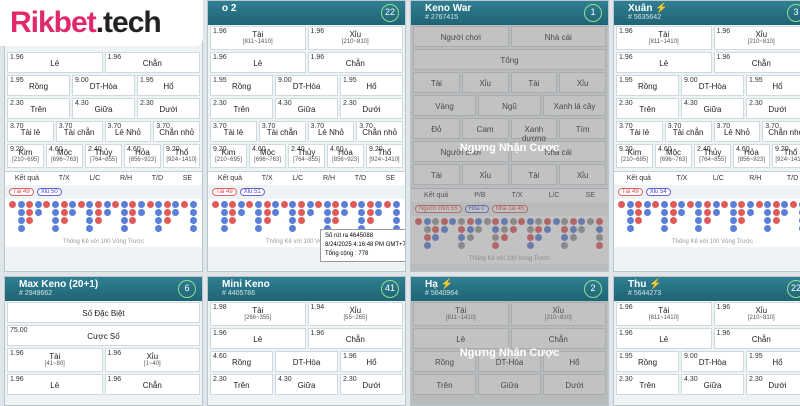 This screenshot has width=800, height=406. What do you see at coordinates (103, 312) in the screenshot?
I see `bet-option: Số Đặc Biệt` at bounding box center [103, 312].